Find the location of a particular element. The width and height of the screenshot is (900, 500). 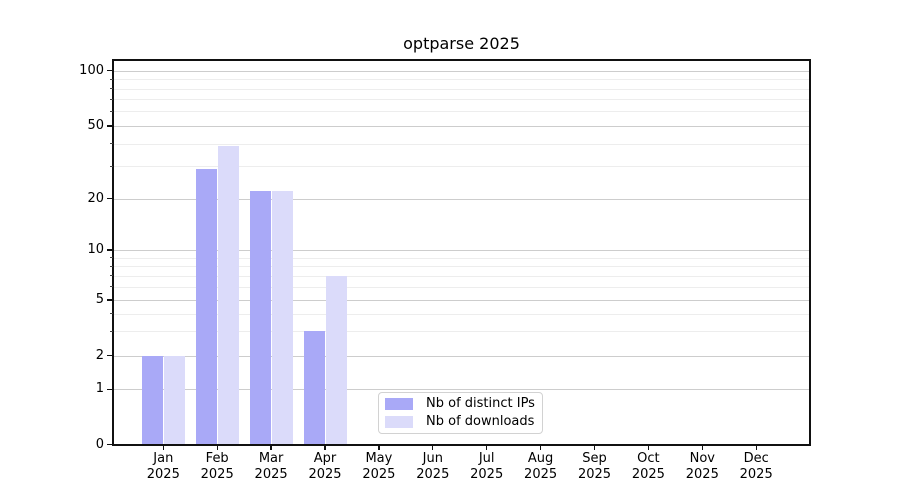

x-tick-month: Oct is located at coordinates (648, 458).